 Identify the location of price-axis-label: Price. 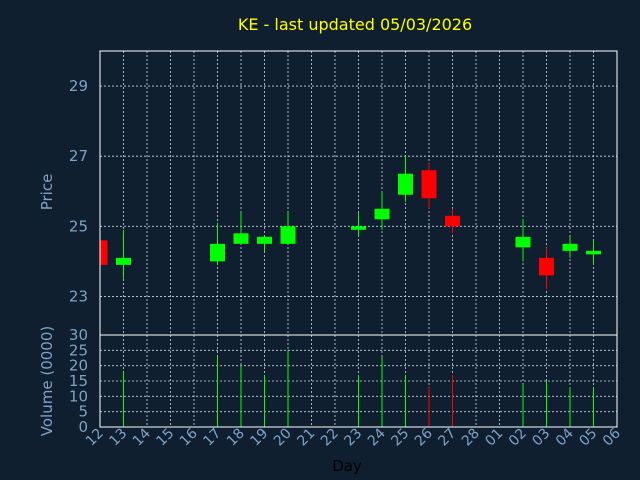
(47, 192).